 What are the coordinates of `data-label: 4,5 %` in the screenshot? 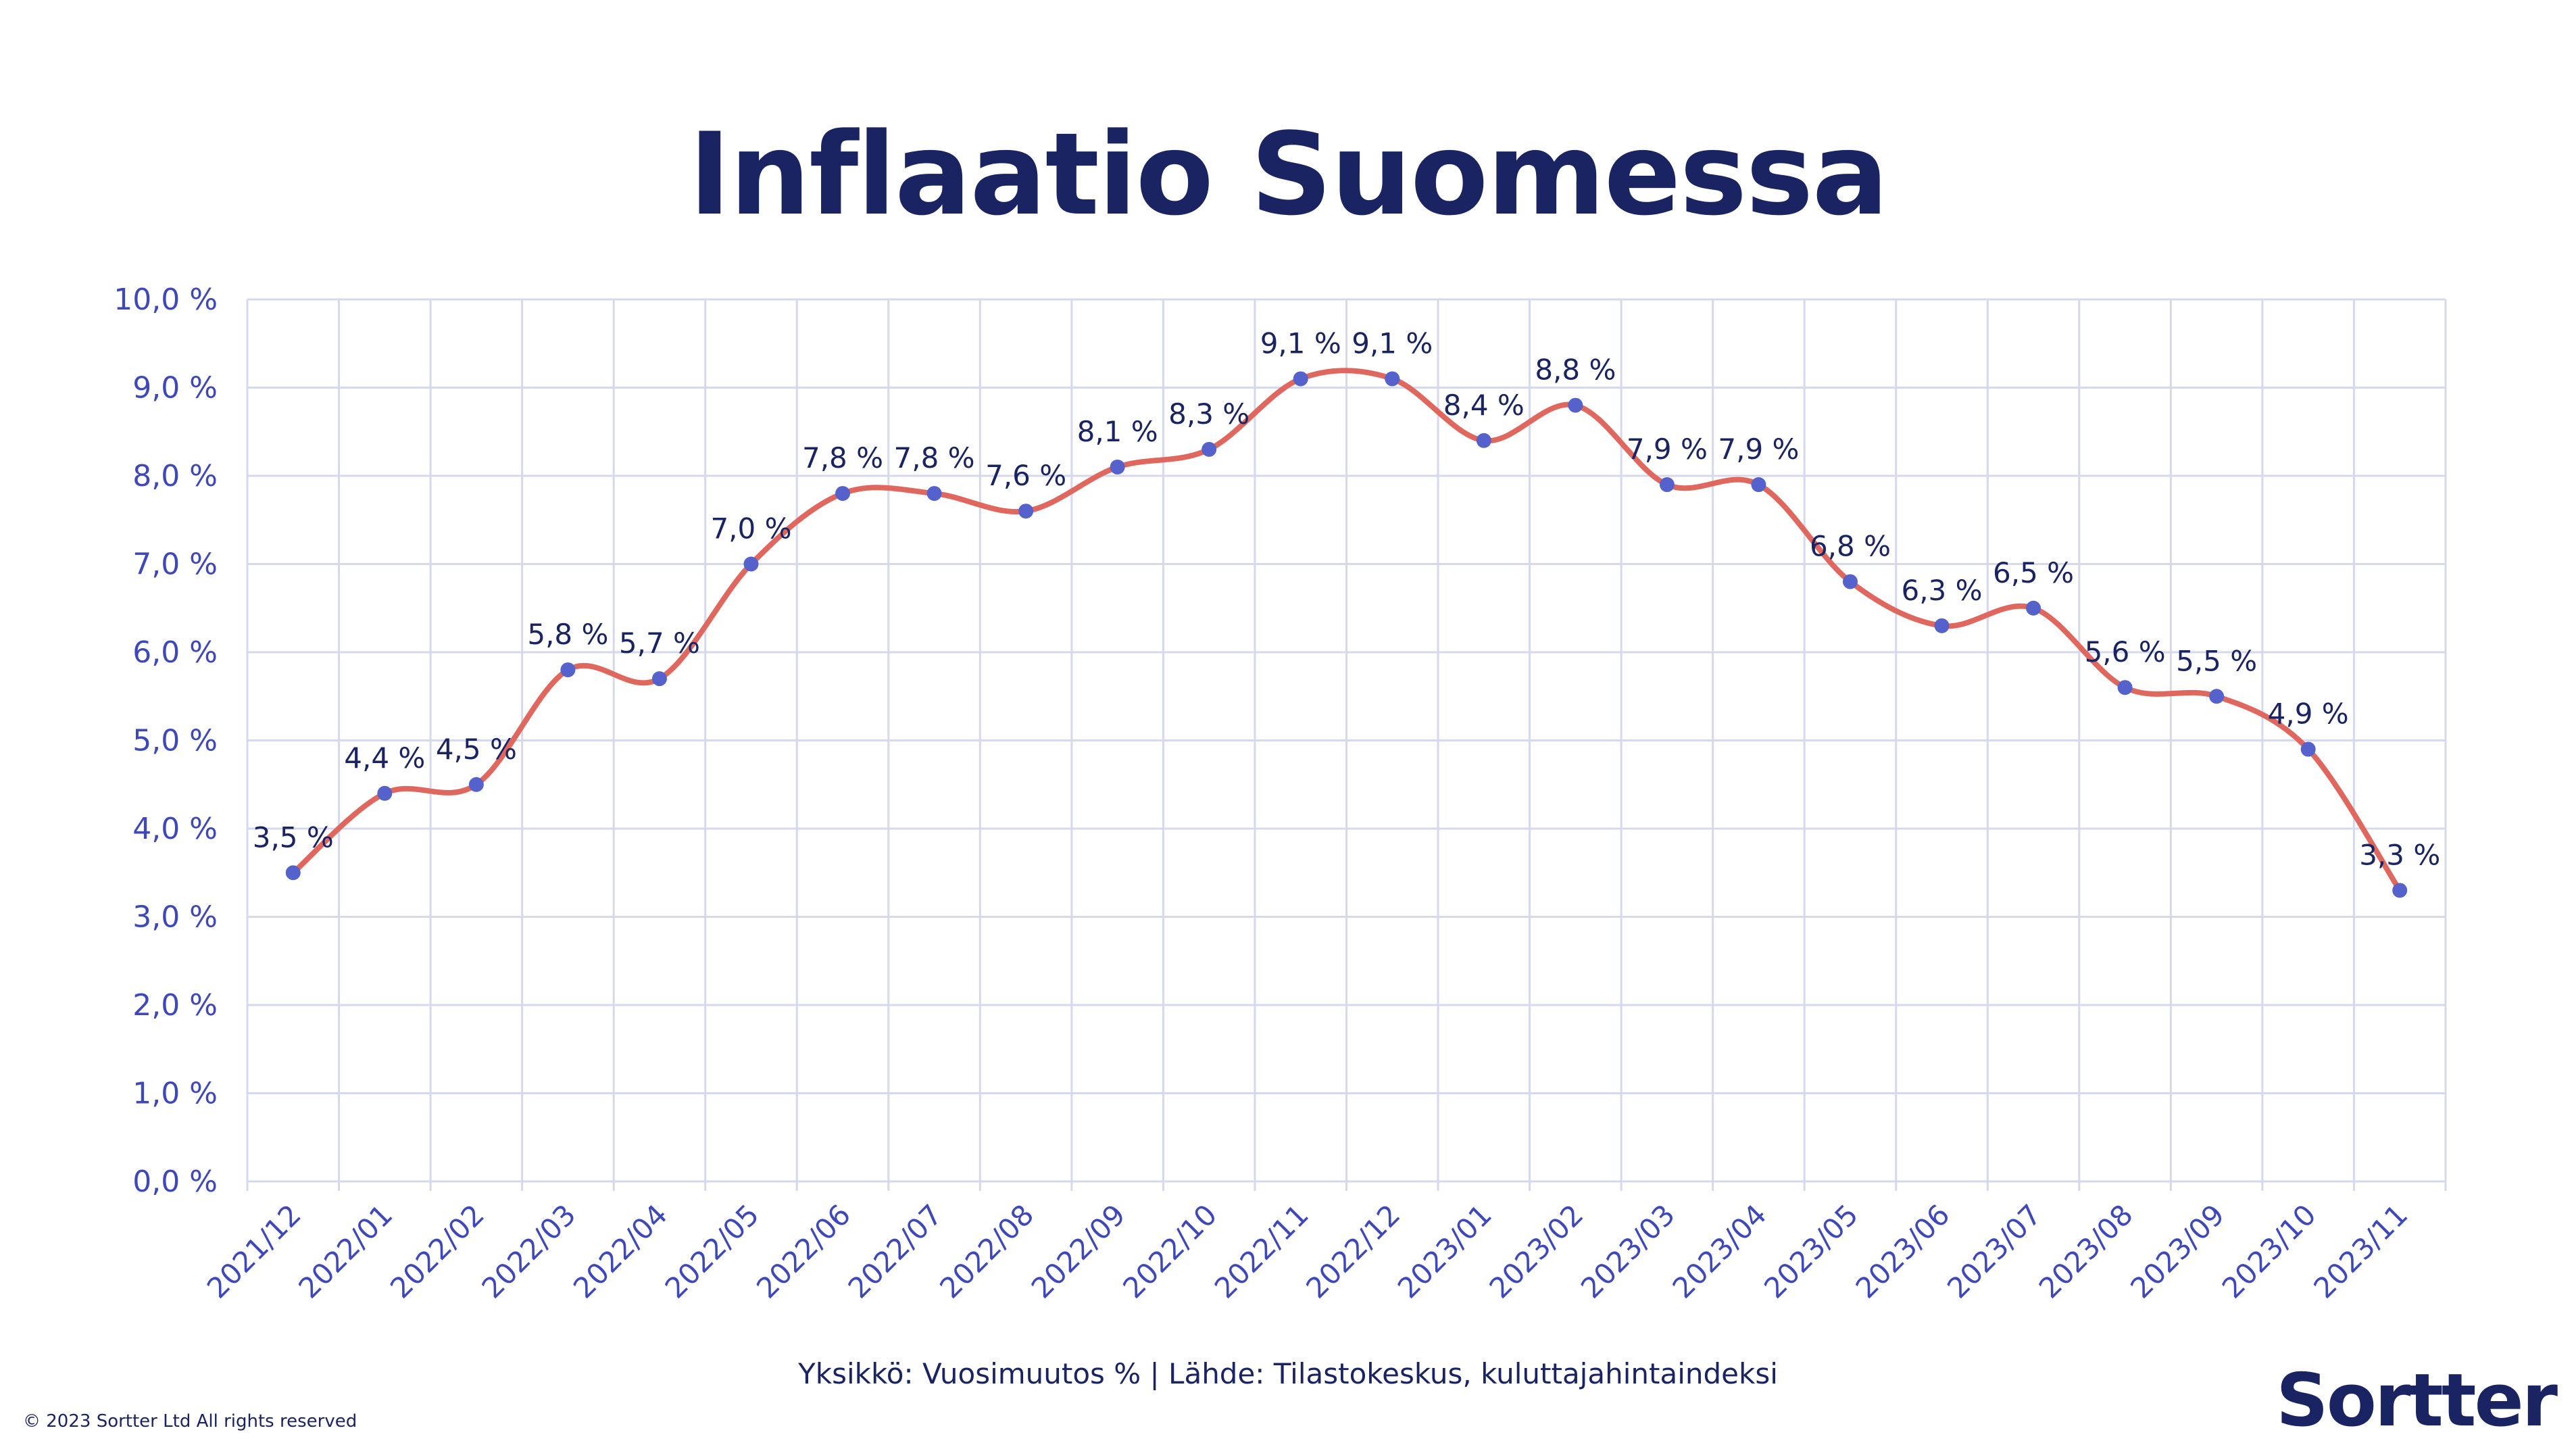 It's located at (477, 749).